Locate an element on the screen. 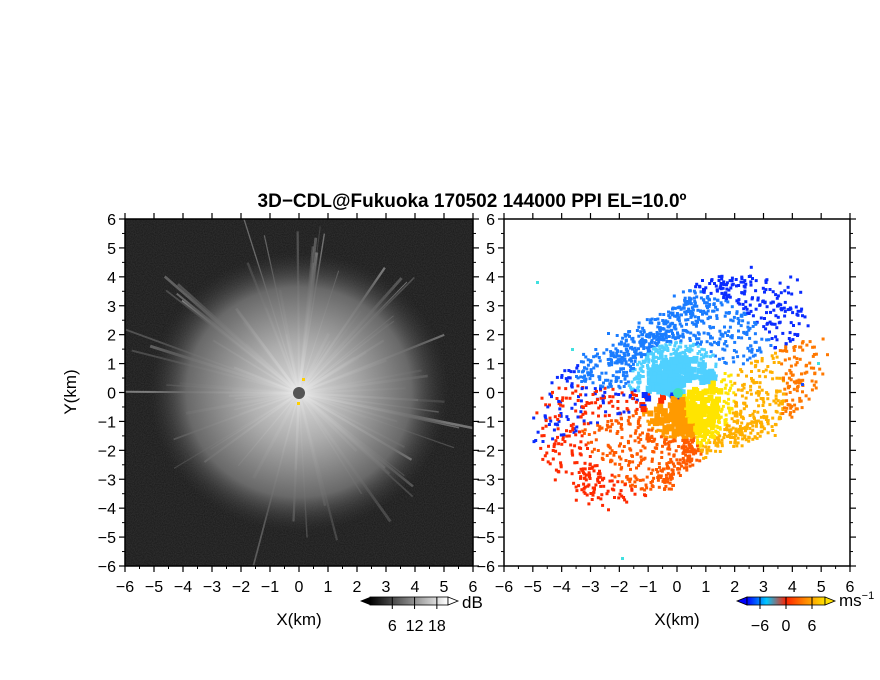 This screenshot has width=880, height=680. velocity-image is located at coordinates (680, 412).